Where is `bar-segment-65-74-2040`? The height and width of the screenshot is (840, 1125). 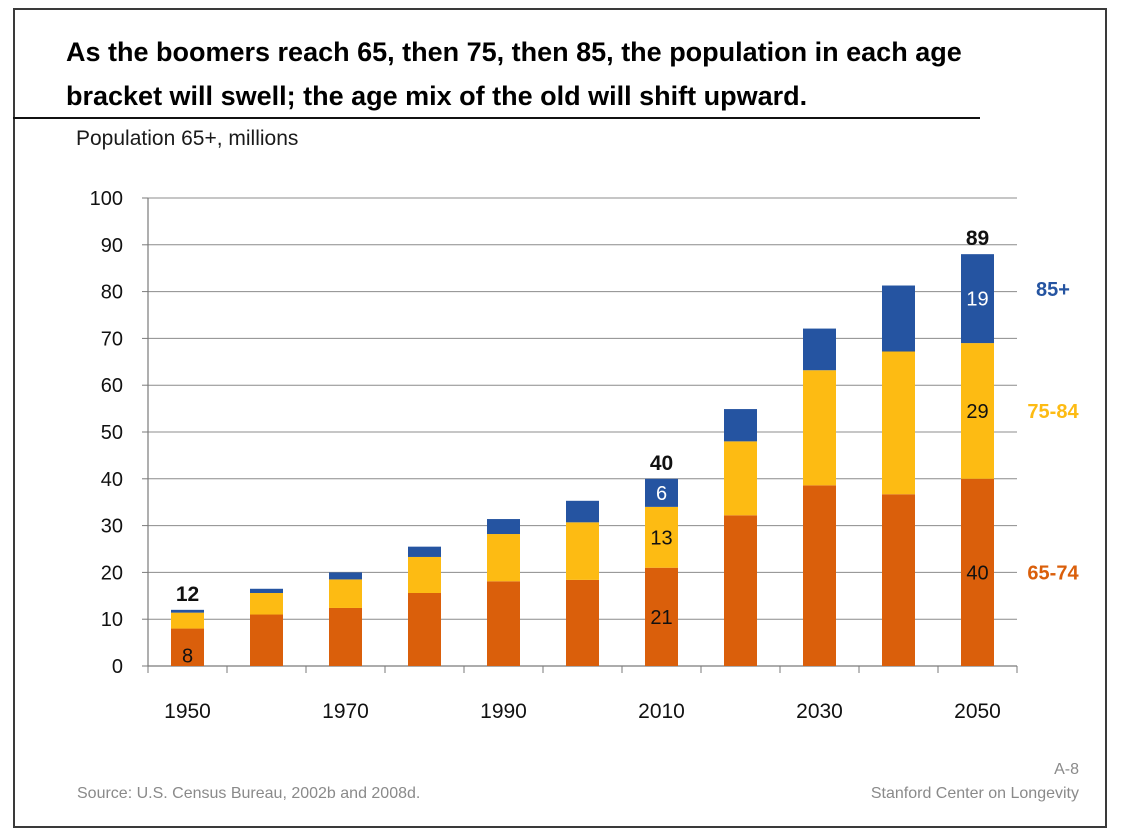 bar-segment-65-74-2040 is located at coordinates (898, 580).